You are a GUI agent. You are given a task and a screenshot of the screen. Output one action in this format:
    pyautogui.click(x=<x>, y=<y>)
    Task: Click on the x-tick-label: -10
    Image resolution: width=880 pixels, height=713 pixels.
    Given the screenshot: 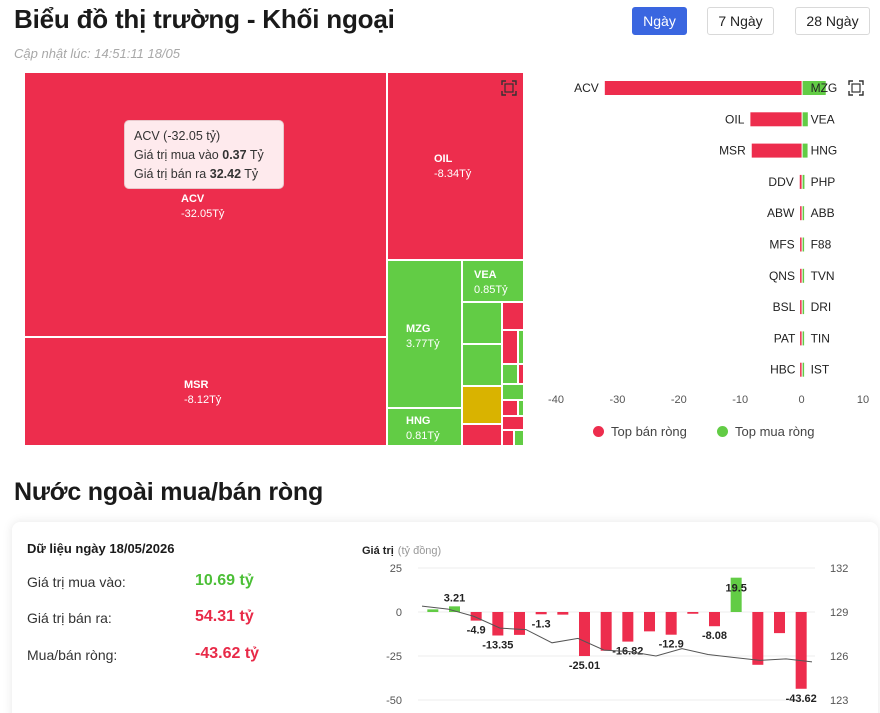 What is the action you would take?
    pyautogui.click(x=740, y=400)
    